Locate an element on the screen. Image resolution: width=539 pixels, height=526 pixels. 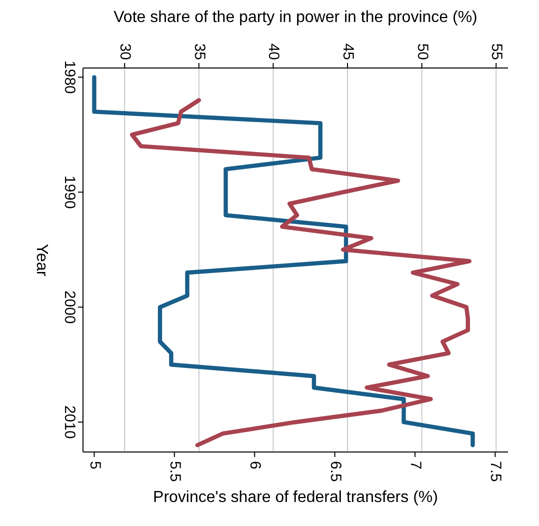
y-axis-title: Year is located at coordinates (41, 260).